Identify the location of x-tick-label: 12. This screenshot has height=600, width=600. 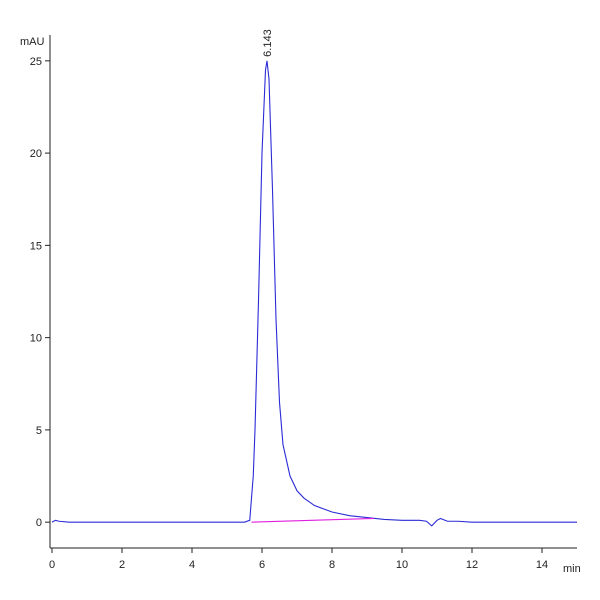
(472, 565).